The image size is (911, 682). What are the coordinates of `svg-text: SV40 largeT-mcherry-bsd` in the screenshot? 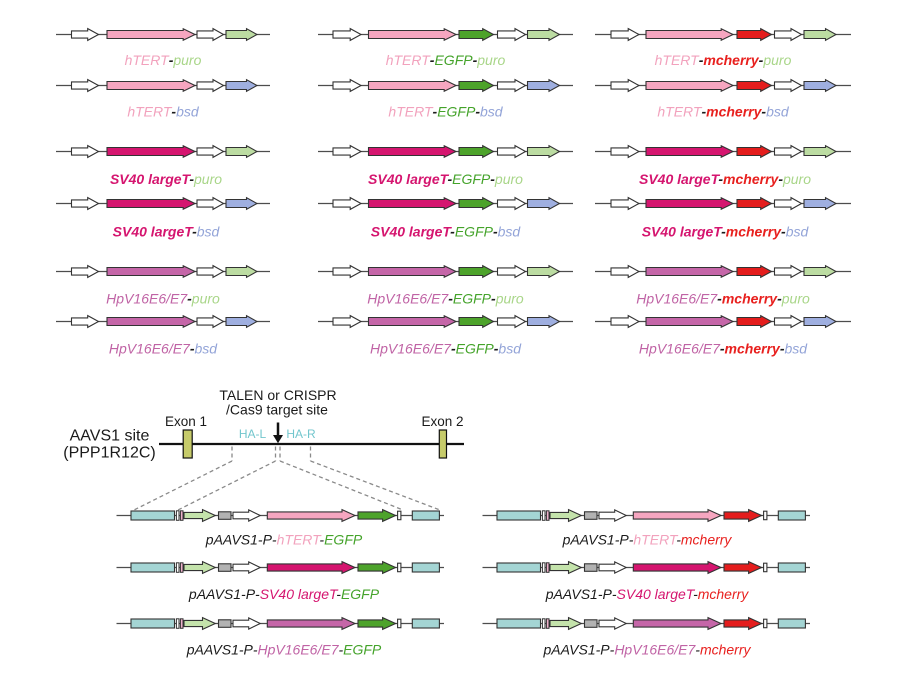 It's located at (726, 232).